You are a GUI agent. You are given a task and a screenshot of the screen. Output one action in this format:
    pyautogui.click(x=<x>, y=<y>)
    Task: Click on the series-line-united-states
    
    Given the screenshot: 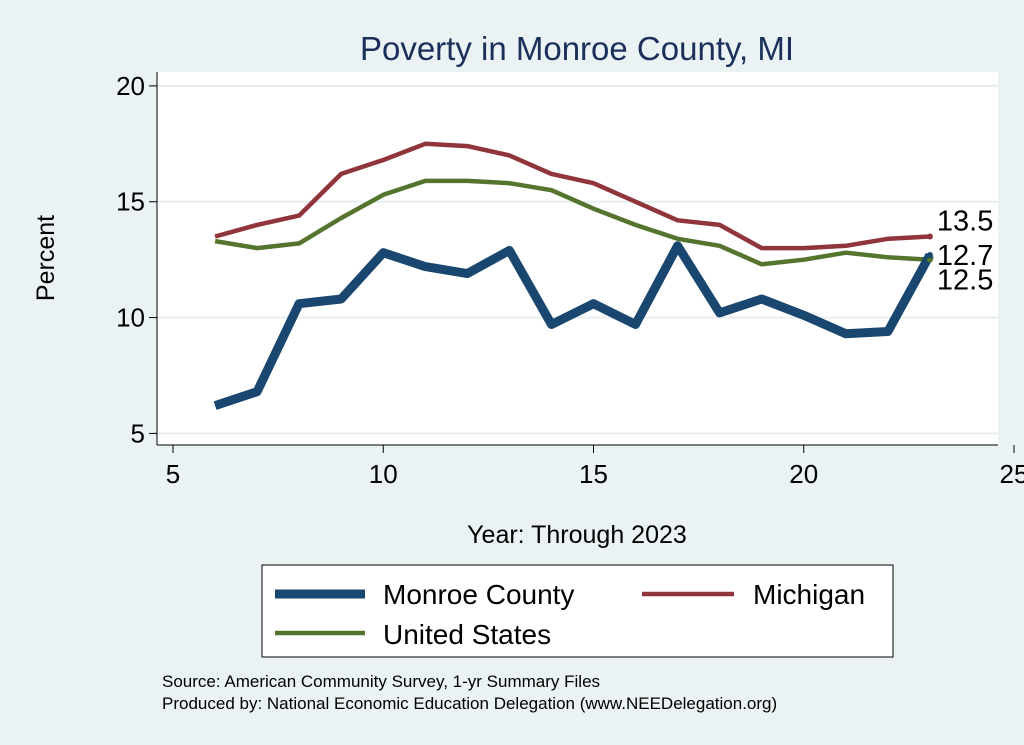 What is the action you would take?
    pyautogui.click(x=572, y=222)
    